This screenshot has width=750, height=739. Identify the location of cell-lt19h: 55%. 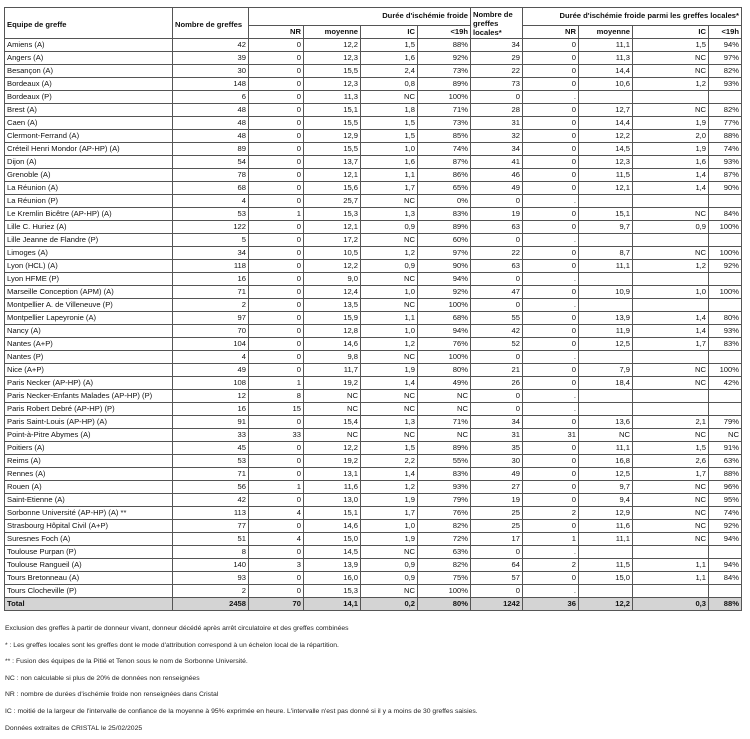
(444, 461).